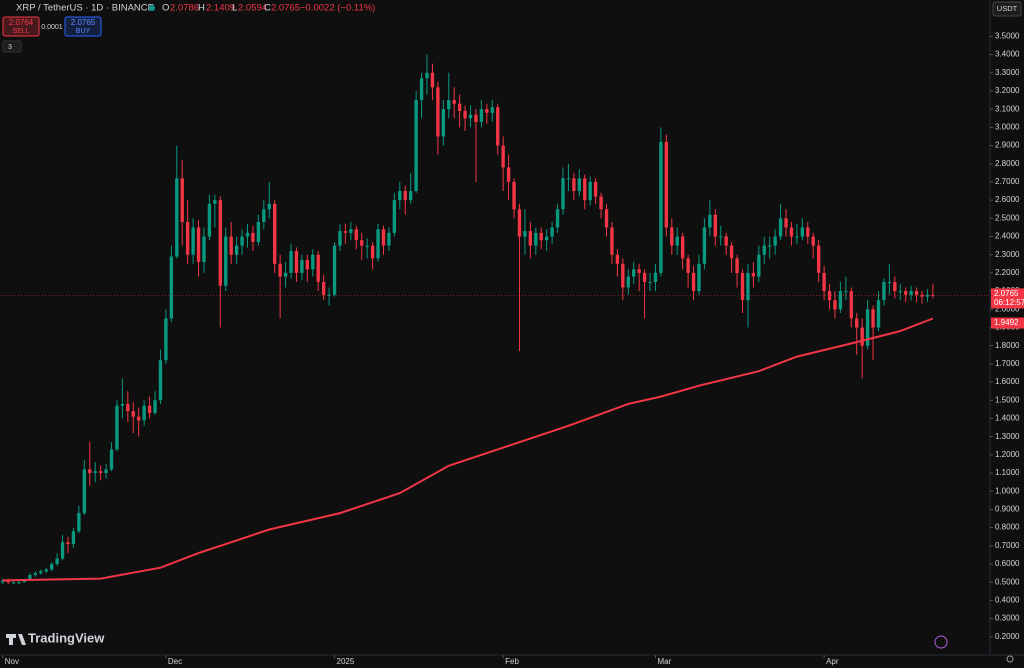 This screenshot has height=668, width=1024. What do you see at coordinates (1007, 181) in the screenshot?
I see `y-tick-label: 2.7000` at bounding box center [1007, 181].